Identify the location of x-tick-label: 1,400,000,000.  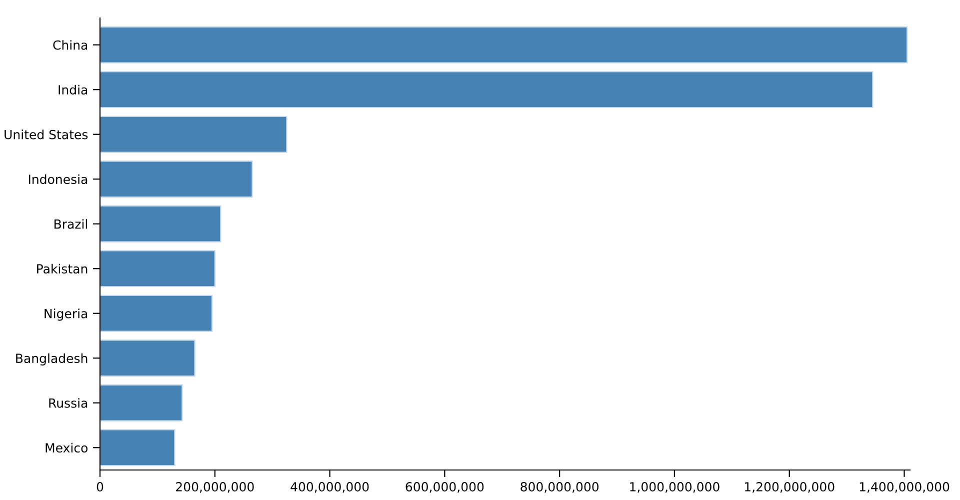
(905, 487).